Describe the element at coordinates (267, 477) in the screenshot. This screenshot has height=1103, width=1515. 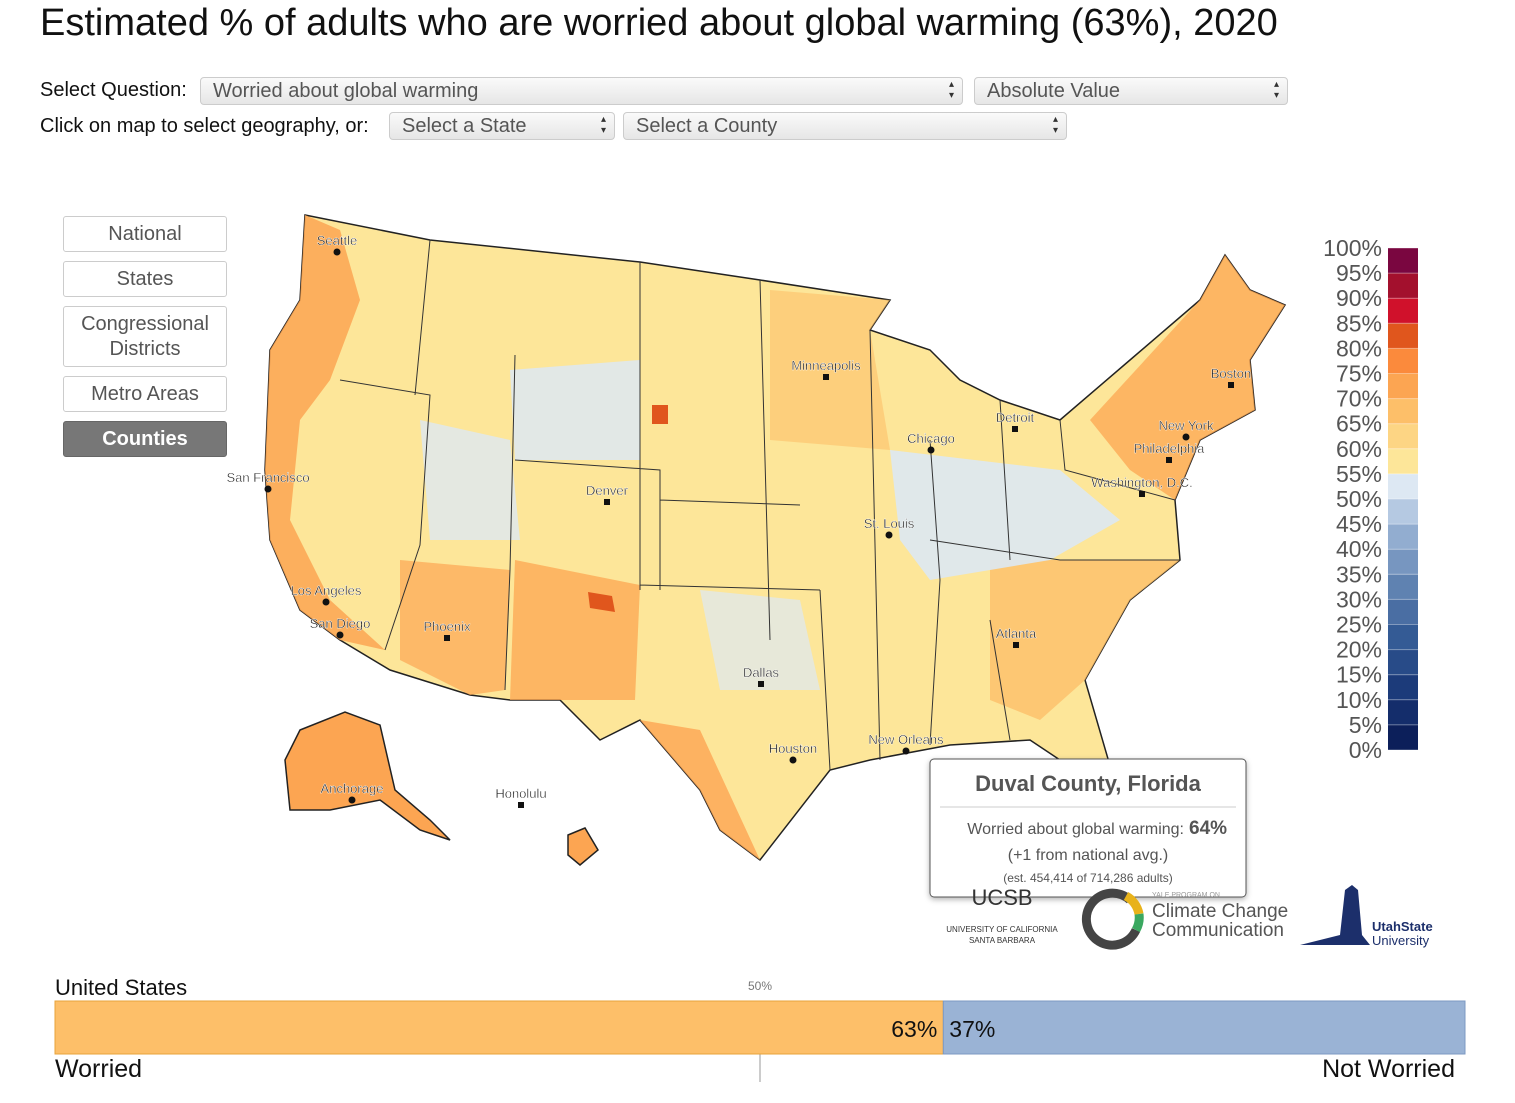
I see `city-label: San Francisco` at that location.